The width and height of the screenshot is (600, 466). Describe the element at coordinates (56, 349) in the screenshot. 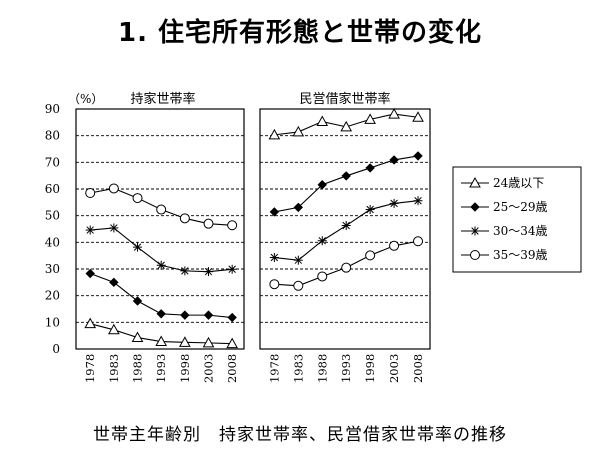

I see `y-tick-label: 0` at that location.